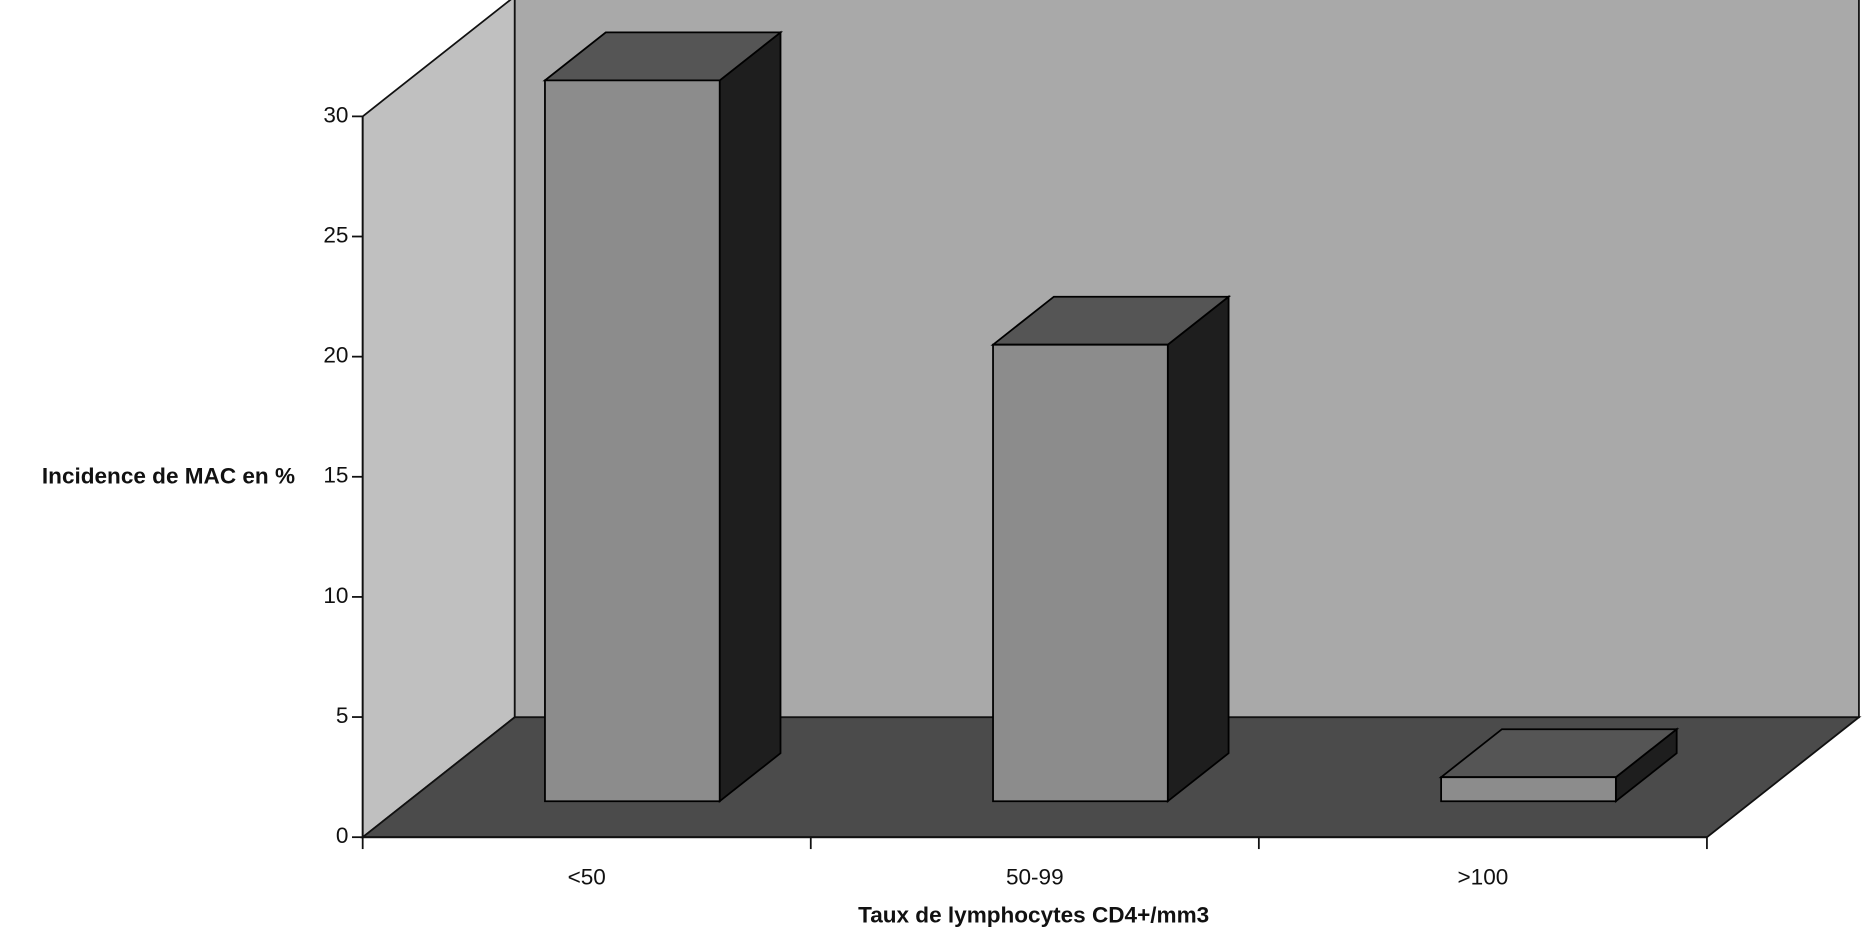 The width and height of the screenshot is (1863, 931). What do you see at coordinates (1033, 915) in the screenshot?
I see `x-axis-title: Taux de lymphocytes CD4+/mm3` at bounding box center [1033, 915].